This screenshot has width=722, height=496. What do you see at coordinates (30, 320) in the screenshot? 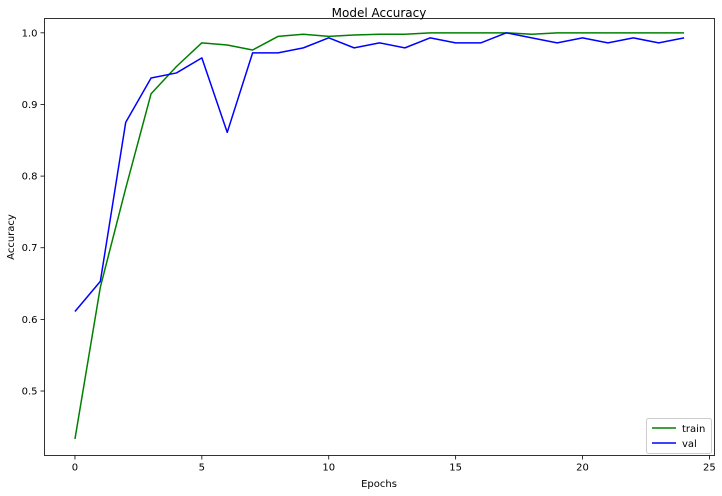
I see `y-tick-label: 0.6` at bounding box center [30, 320].